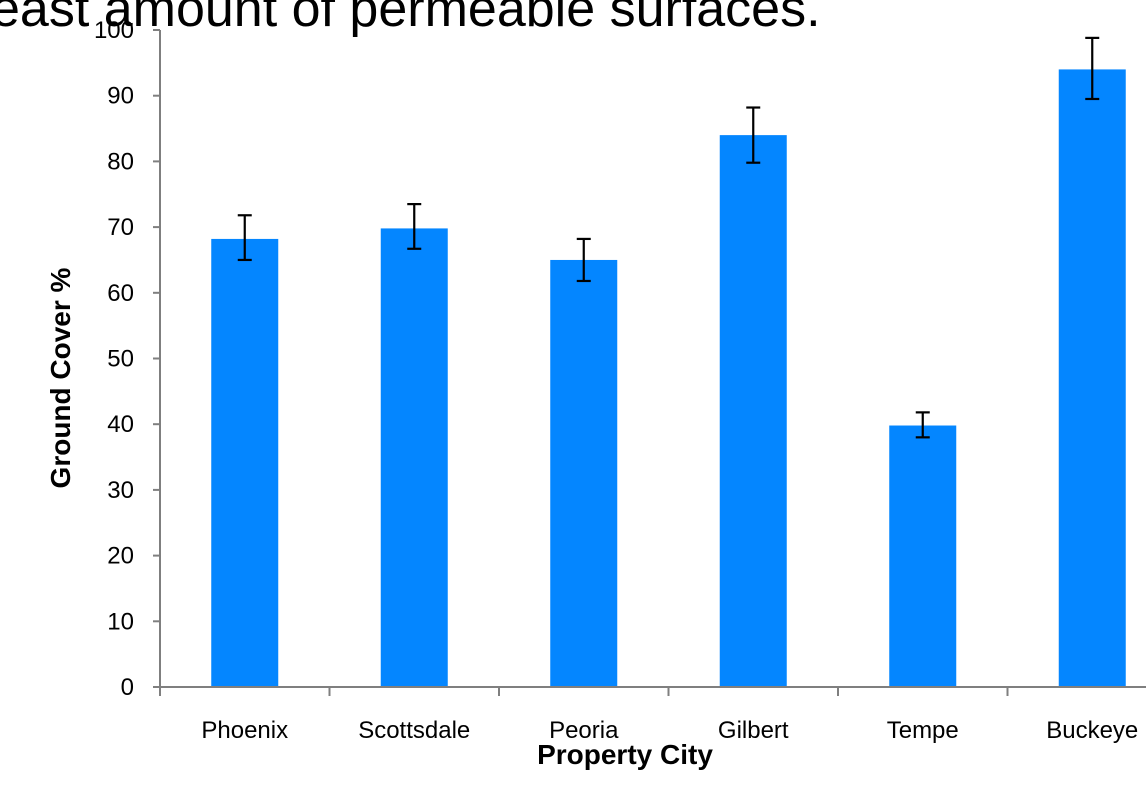 This screenshot has height=795, width=1146. I want to click on y-axis-title: Ground Cover %, so click(60, 377).